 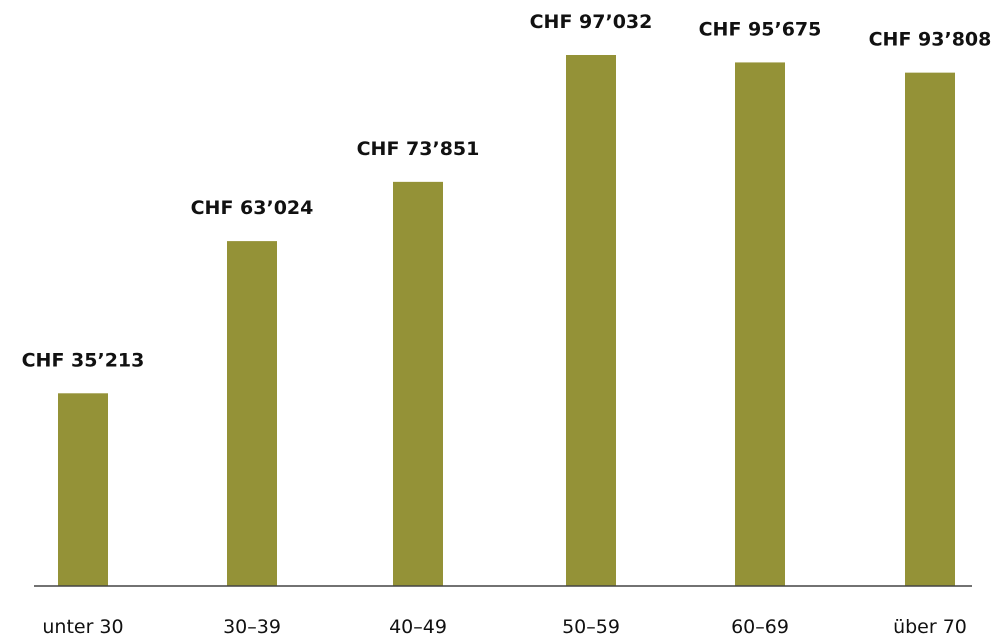 I want to click on bar-value-label: CHF 35’213, so click(x=83, y=360).